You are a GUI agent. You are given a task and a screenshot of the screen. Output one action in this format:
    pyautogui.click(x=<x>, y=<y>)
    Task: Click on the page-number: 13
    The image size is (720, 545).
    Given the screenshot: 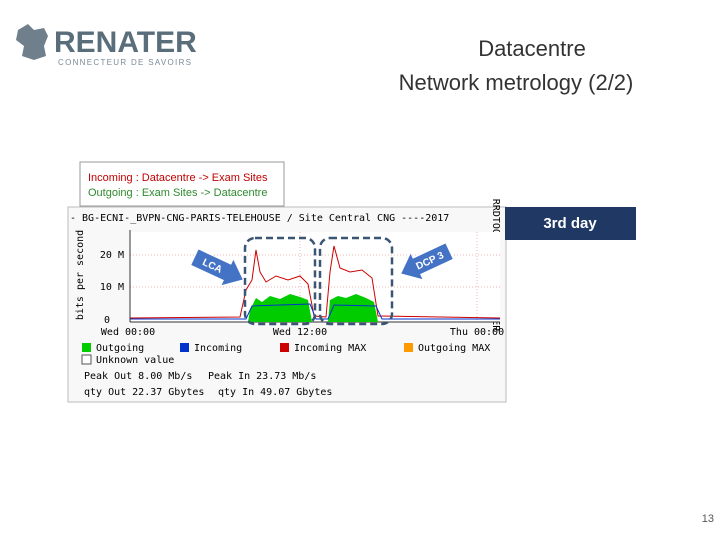 What is the action you would take?
    pyautogui.click(x=708, y=519)
    